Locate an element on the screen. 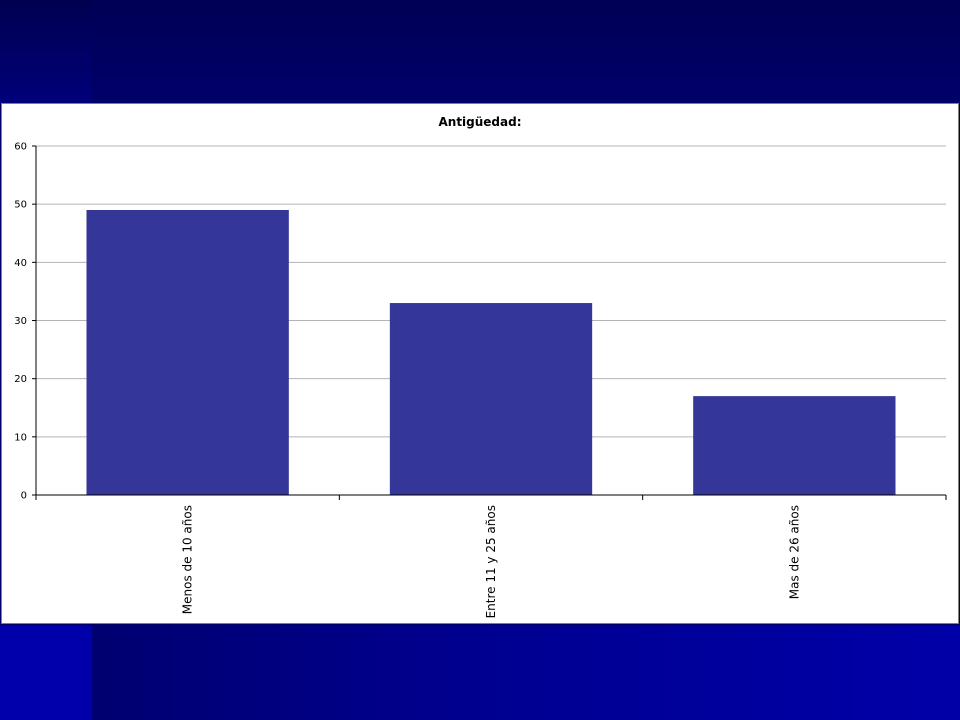 This screenshot has height=720, width=960. x-category-label: Mas de 26 años is located at coordinates (794, 552).